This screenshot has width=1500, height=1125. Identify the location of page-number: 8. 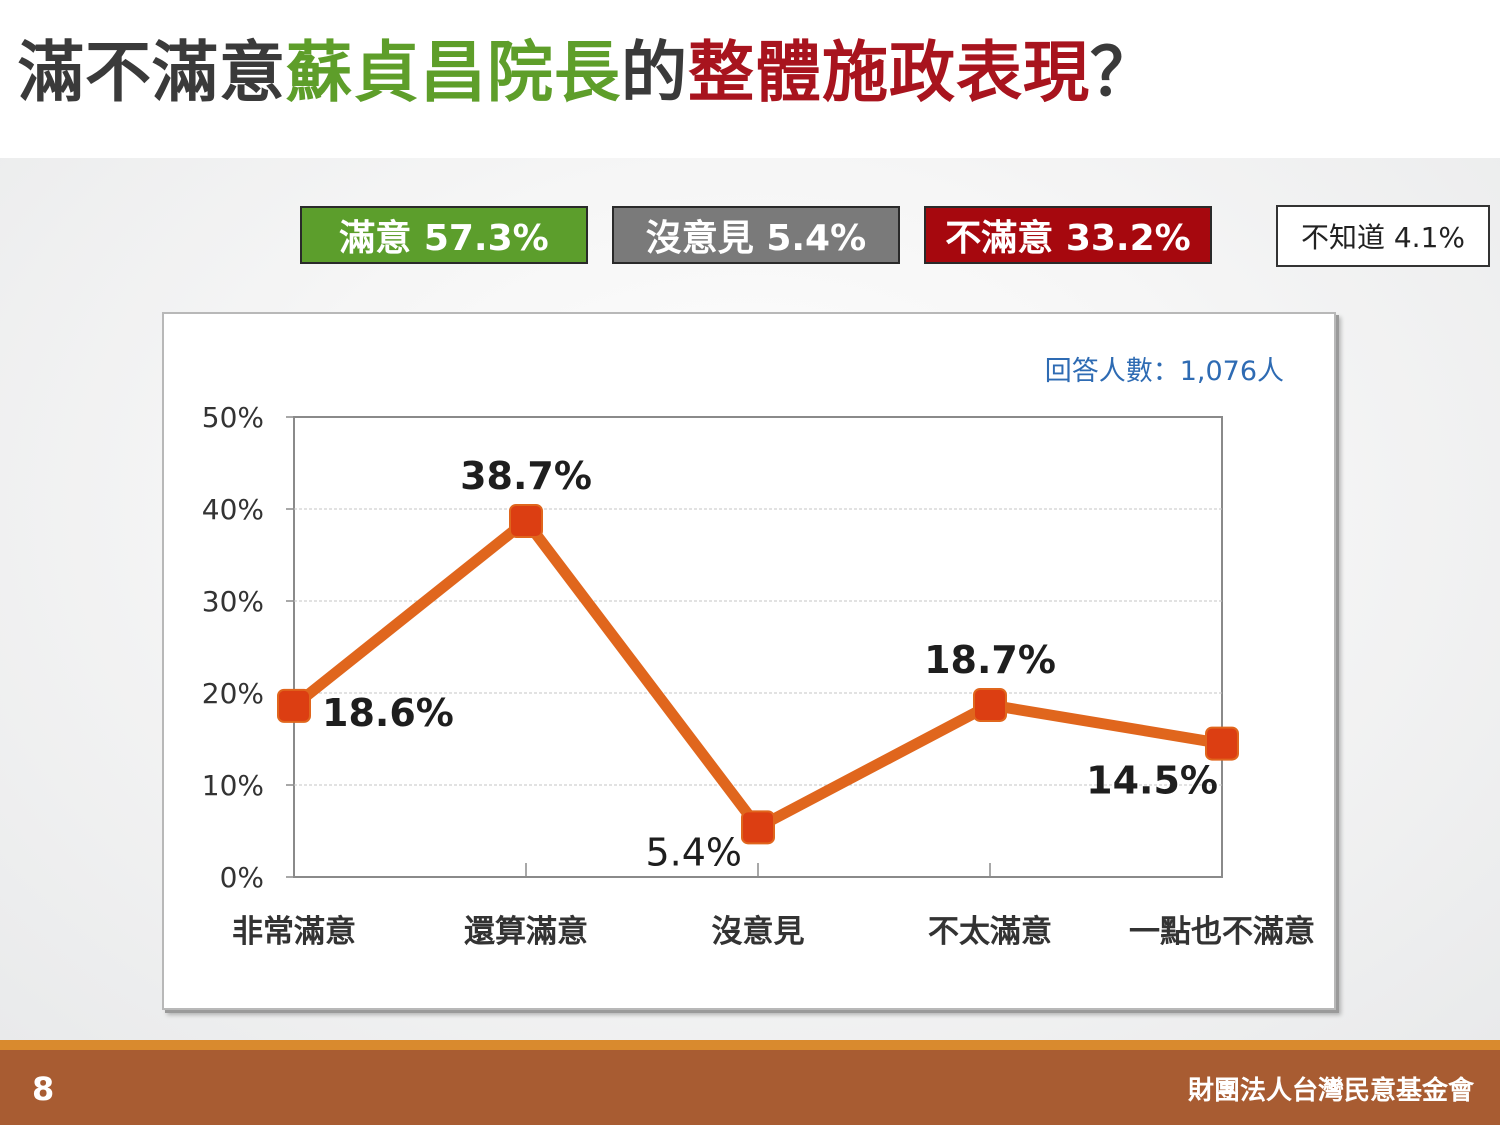
(43, 1089).